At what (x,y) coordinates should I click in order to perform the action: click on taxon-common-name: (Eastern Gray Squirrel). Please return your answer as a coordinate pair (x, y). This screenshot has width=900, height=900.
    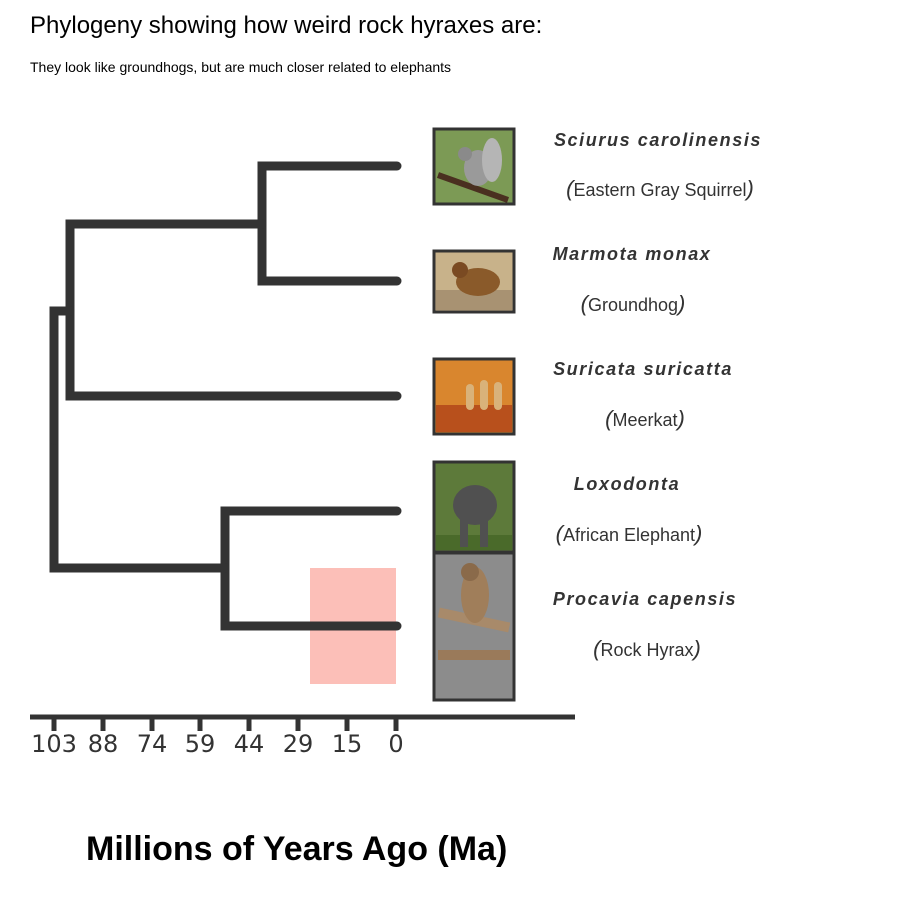
    Looking at the image, I should click on (660, 188).